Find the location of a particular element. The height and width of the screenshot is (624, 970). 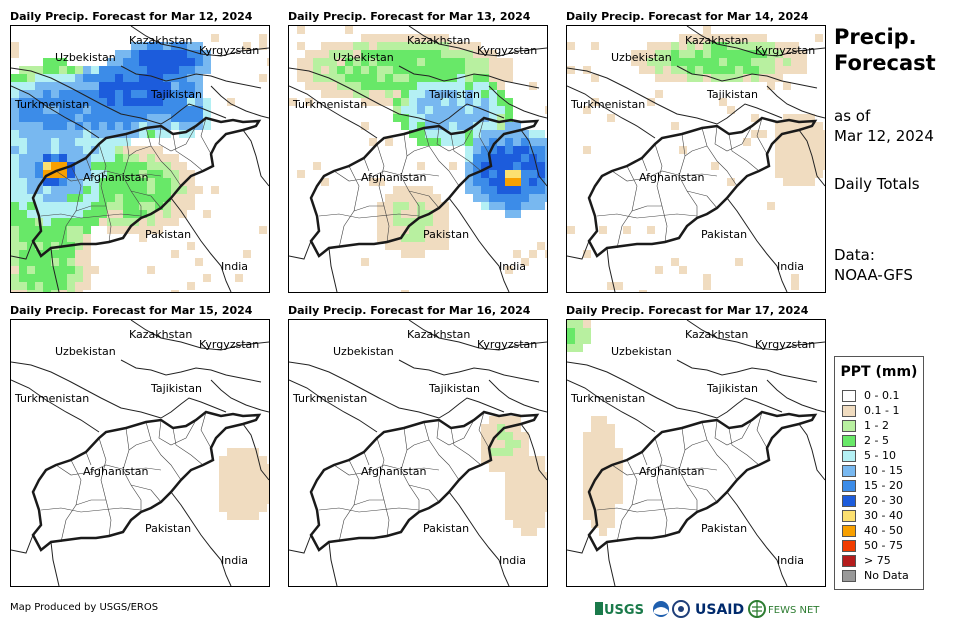

legend-label: 1 - 2 is located at coordinates (876, 425).